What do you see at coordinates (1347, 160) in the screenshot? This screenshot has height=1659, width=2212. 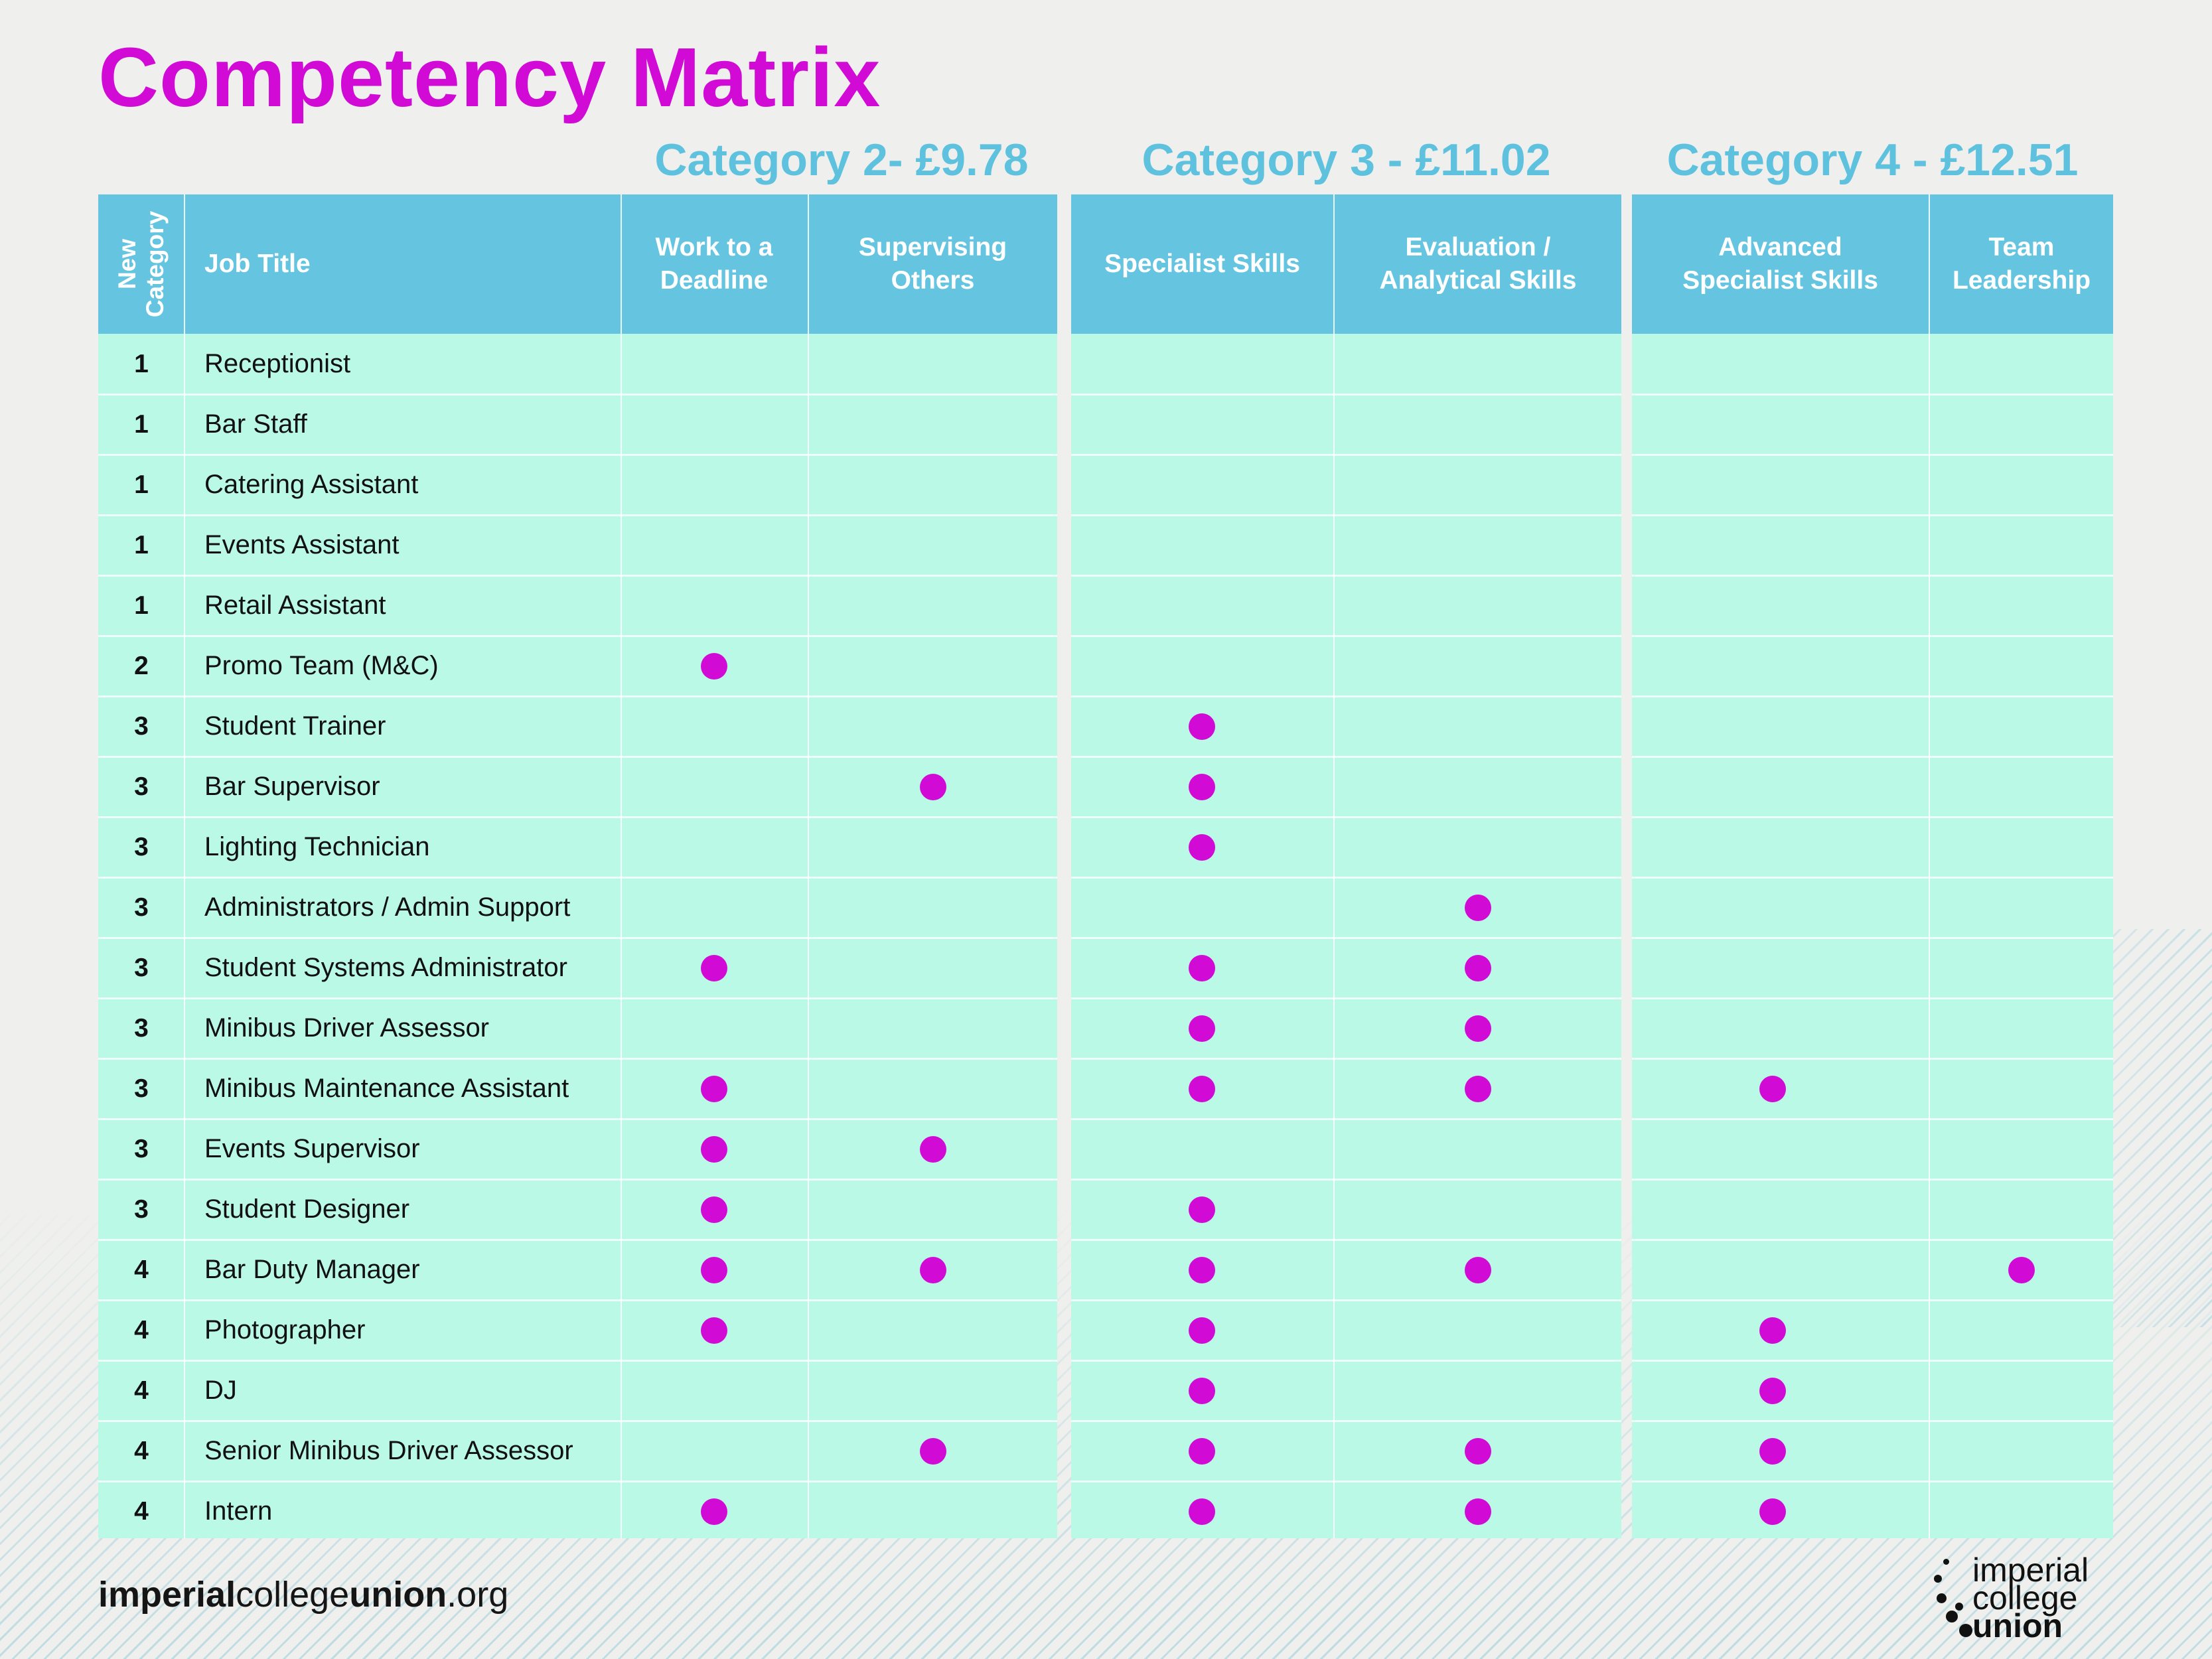 I see `category-3-header: Category 3 - £11.02` at bounding box center [1347, 160].